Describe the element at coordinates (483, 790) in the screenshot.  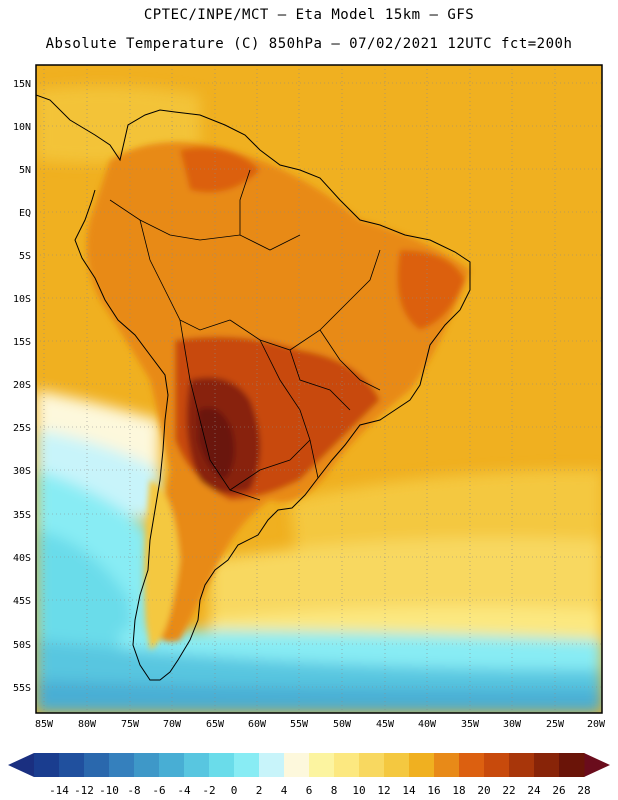
I see `colorbar-tick-label: 20` at that location.